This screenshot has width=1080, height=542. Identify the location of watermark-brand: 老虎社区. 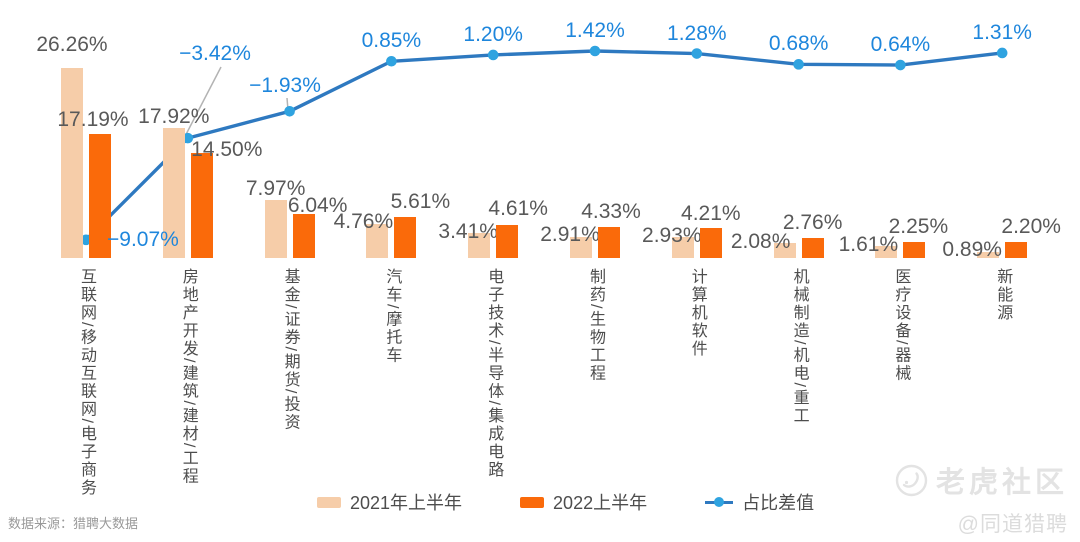
(1001, 483).